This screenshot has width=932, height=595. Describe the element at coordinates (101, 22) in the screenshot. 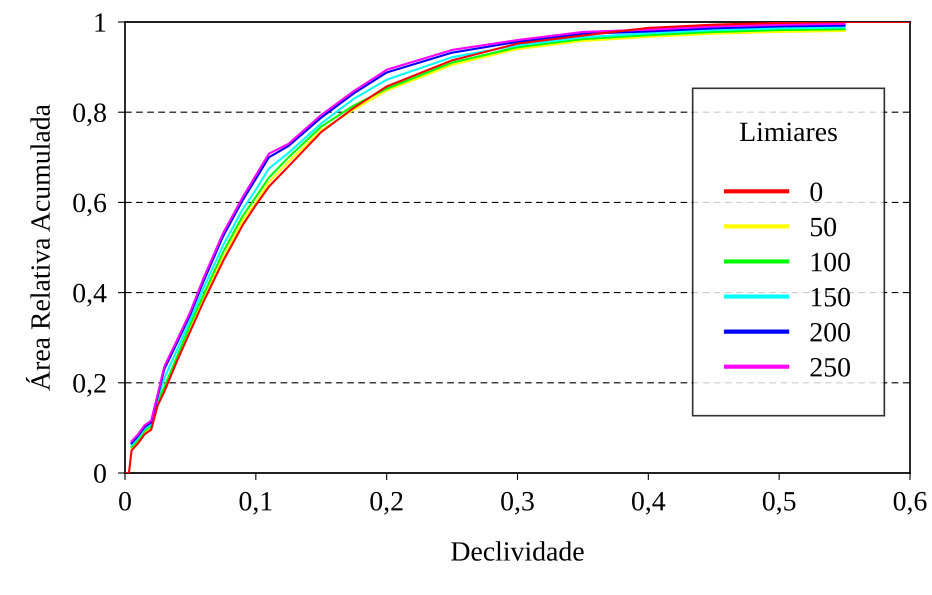

I see `y-tick-label: 1` at that location.